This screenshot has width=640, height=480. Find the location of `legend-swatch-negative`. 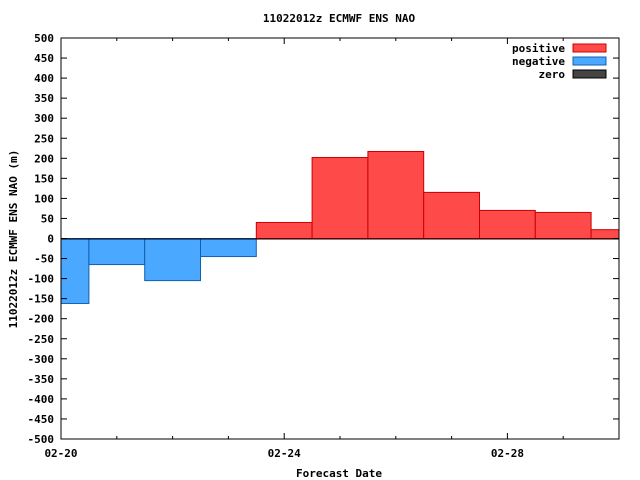

legend-swatch-negative is located at coordinates (589, 61).